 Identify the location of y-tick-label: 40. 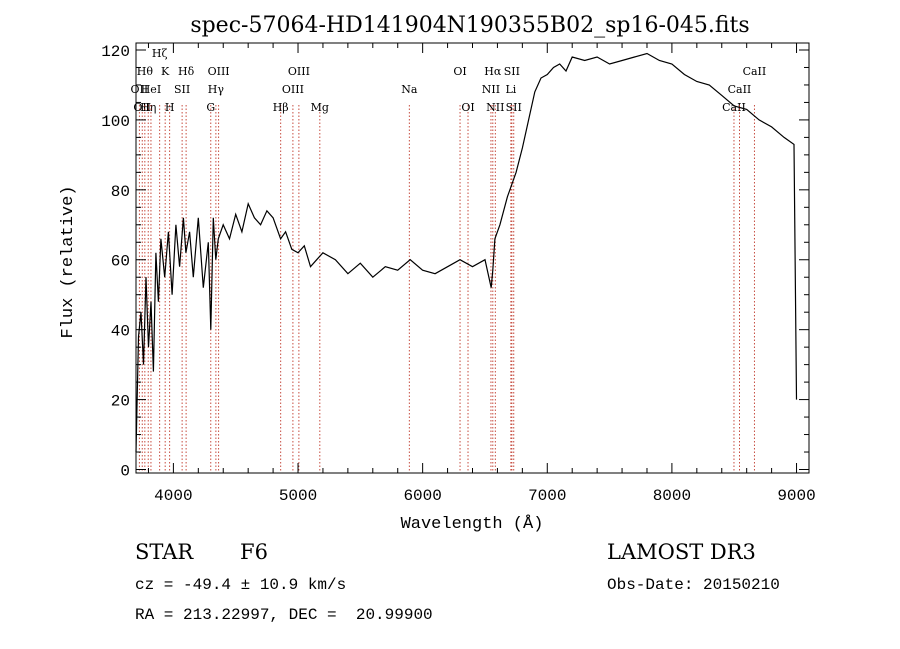
(120, 332).